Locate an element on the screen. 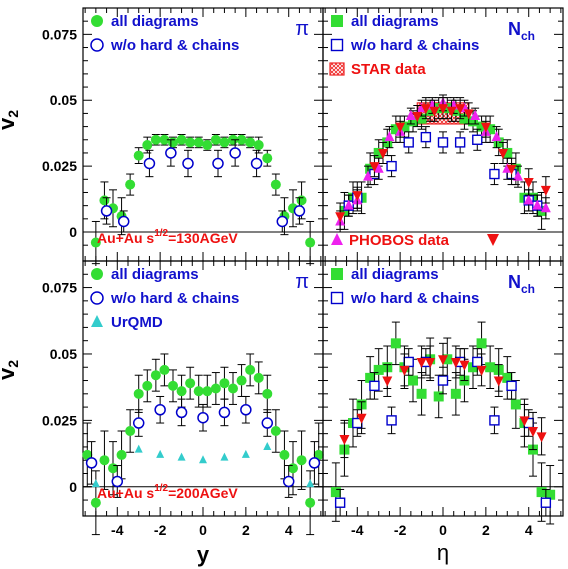  x-tick-label: 2 is located at coordinates (246, 530).